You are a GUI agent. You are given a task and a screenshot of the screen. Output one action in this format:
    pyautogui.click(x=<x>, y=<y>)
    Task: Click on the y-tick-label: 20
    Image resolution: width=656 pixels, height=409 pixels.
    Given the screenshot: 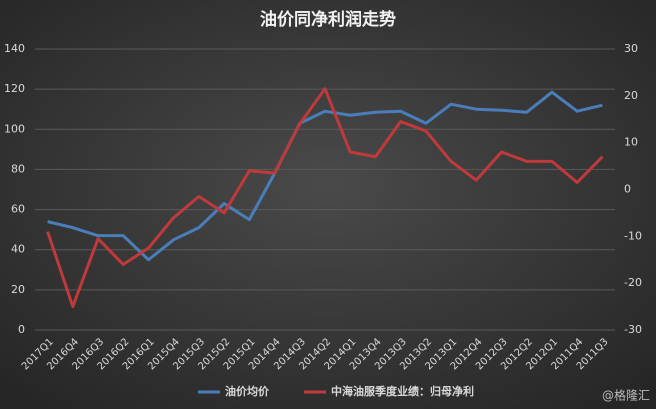 What is the action you would take?
    pyautogui.click(x=18, y=289)
    